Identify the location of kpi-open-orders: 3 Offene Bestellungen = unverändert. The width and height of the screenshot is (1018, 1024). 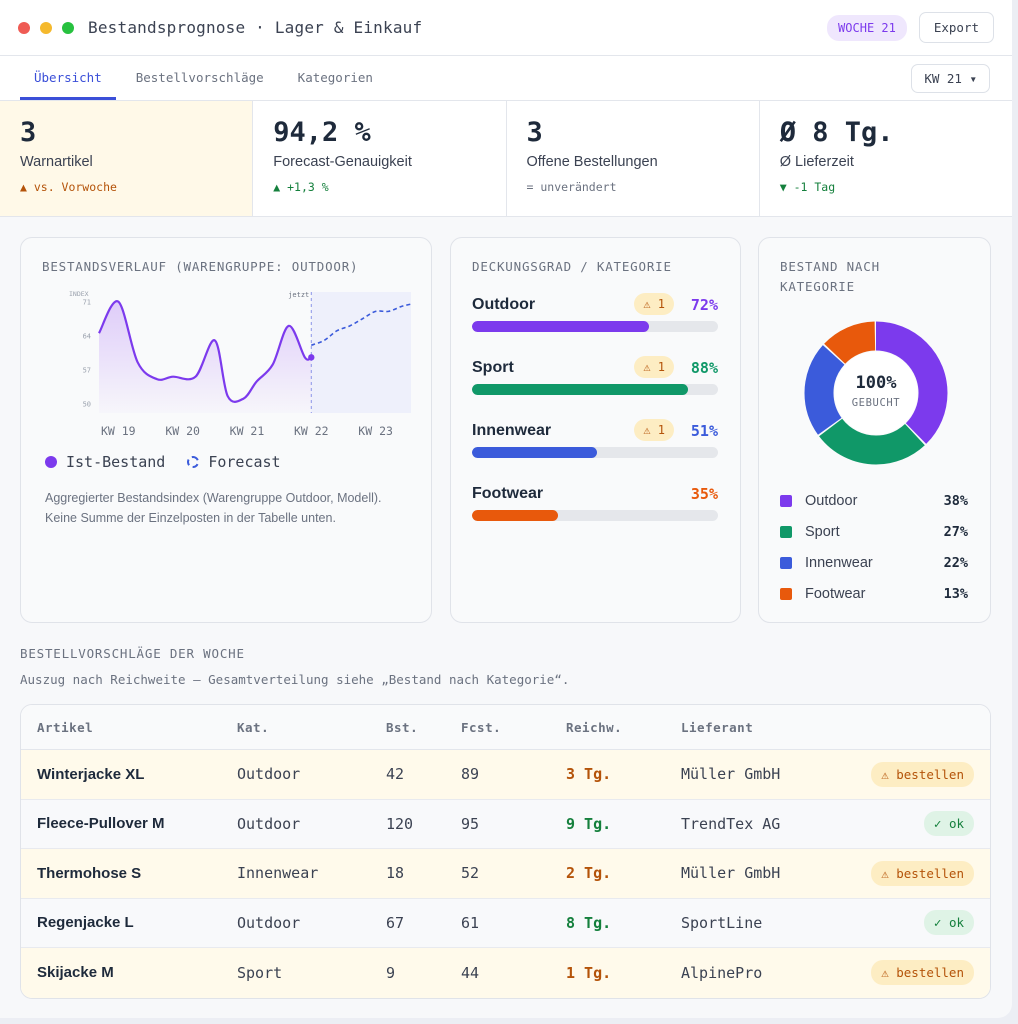
(633, 158).